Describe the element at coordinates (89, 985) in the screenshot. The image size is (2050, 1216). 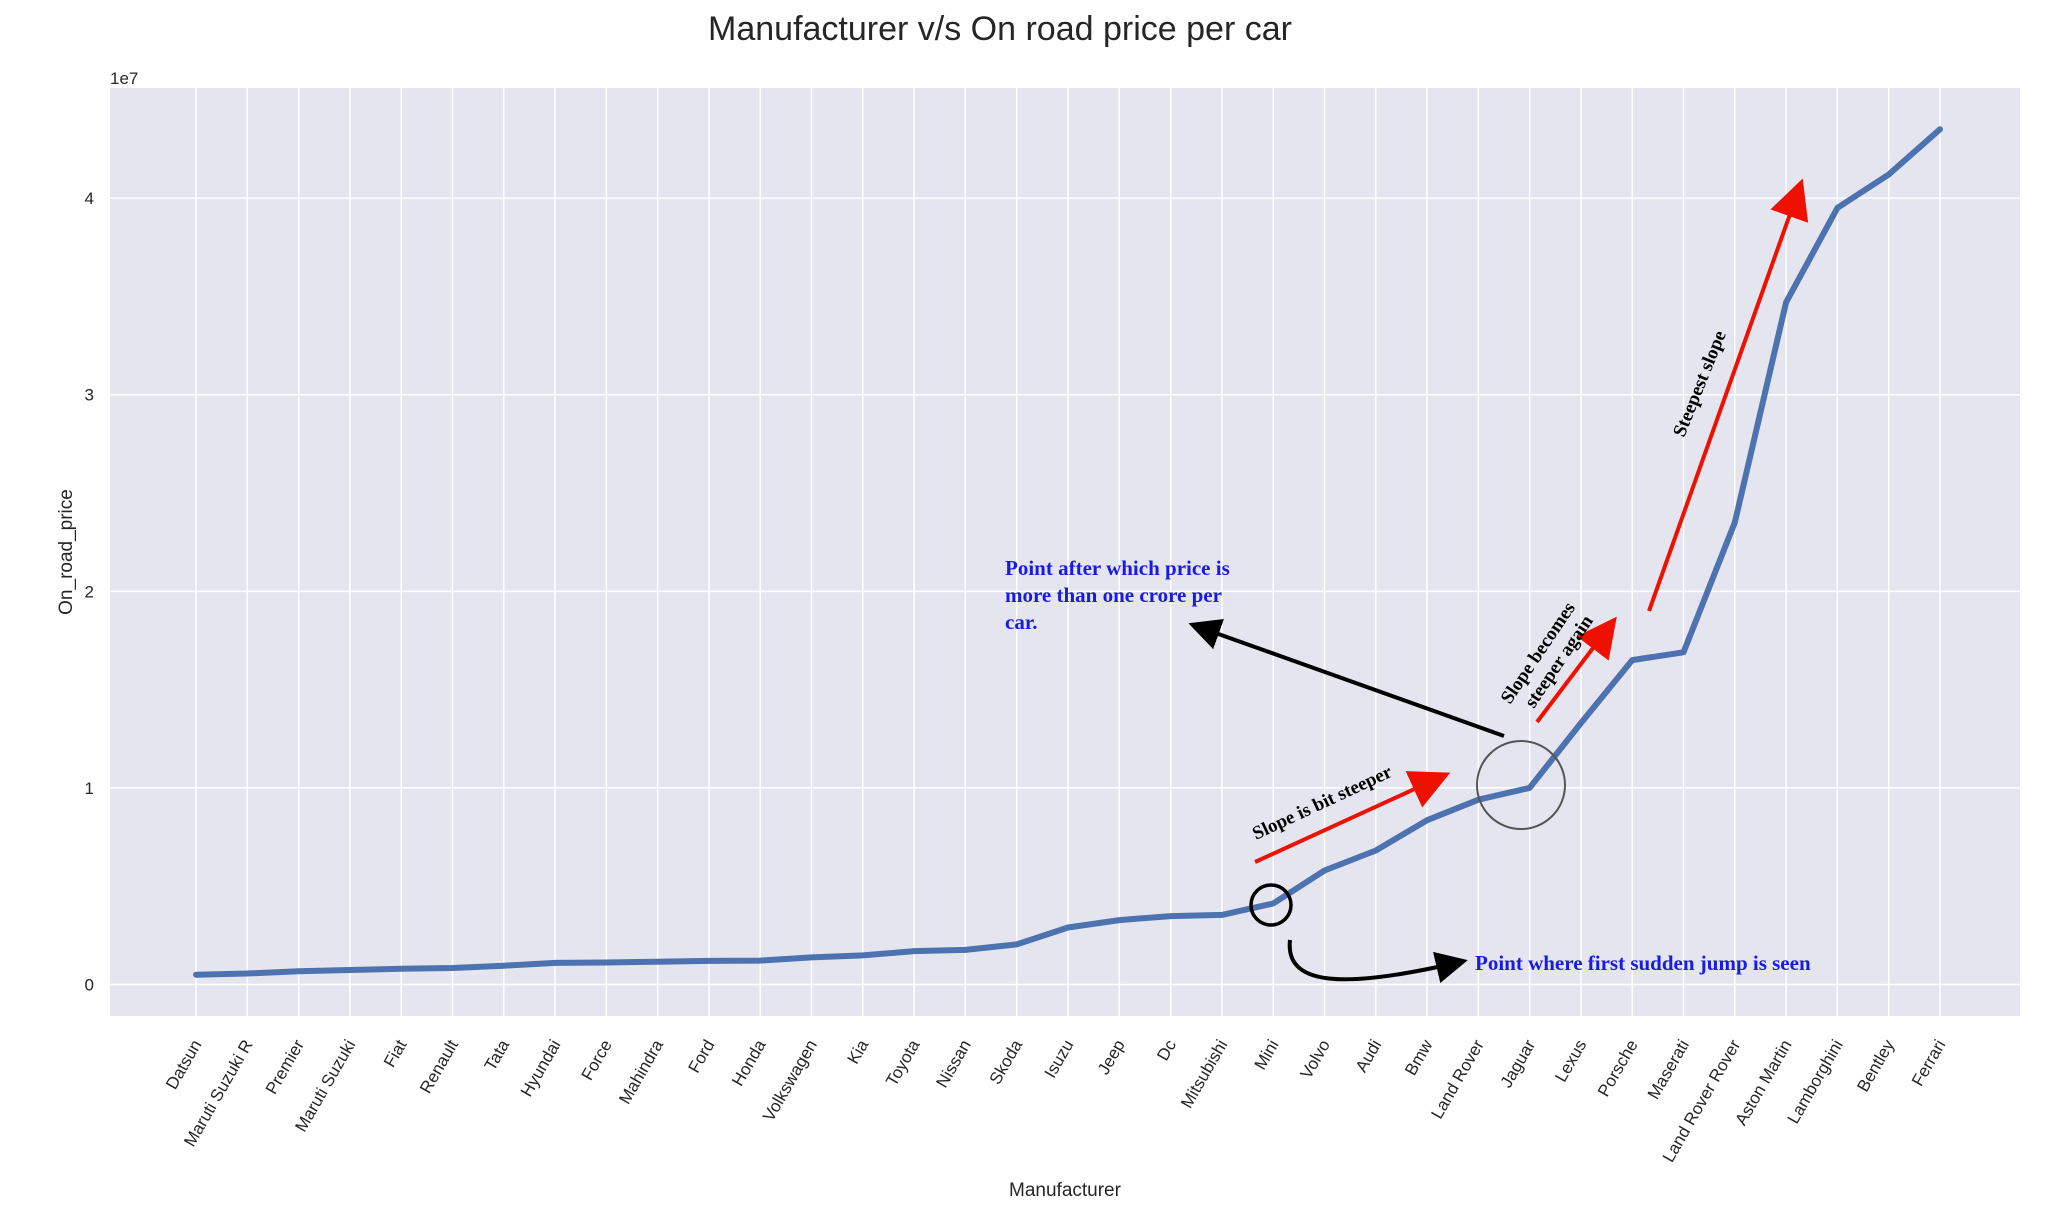
I see `y-tick-label: 0` at that location.